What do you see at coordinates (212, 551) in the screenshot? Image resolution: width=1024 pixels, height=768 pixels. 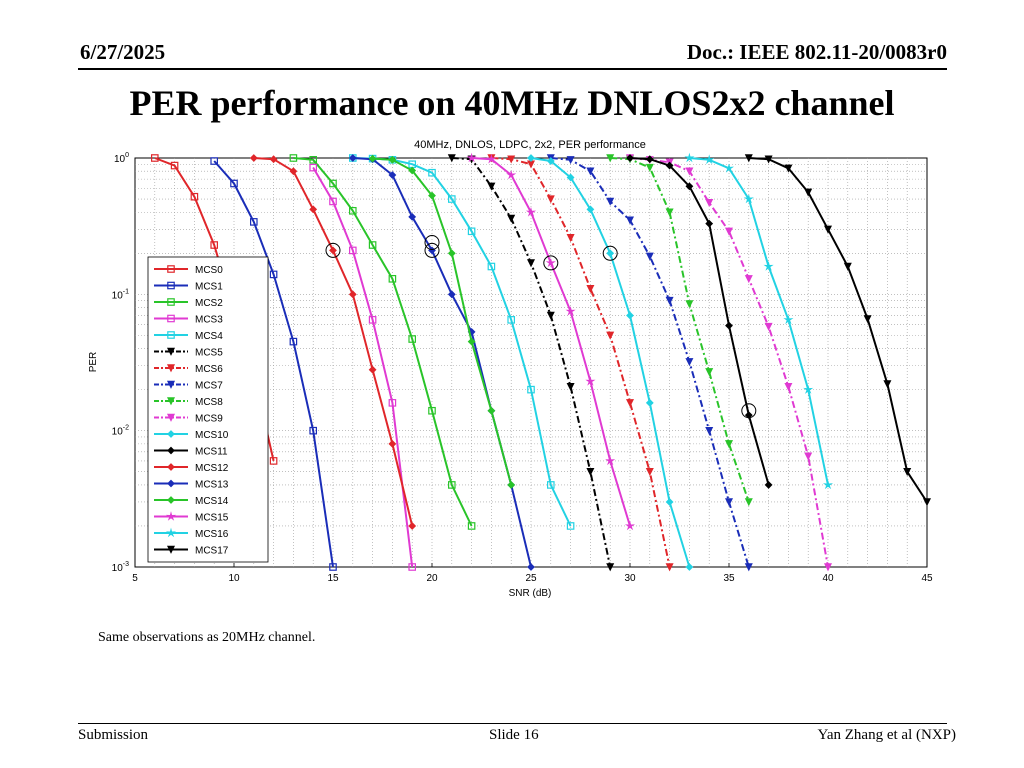 I see `legend-label: MCS17` at bounding box center [212, 551].